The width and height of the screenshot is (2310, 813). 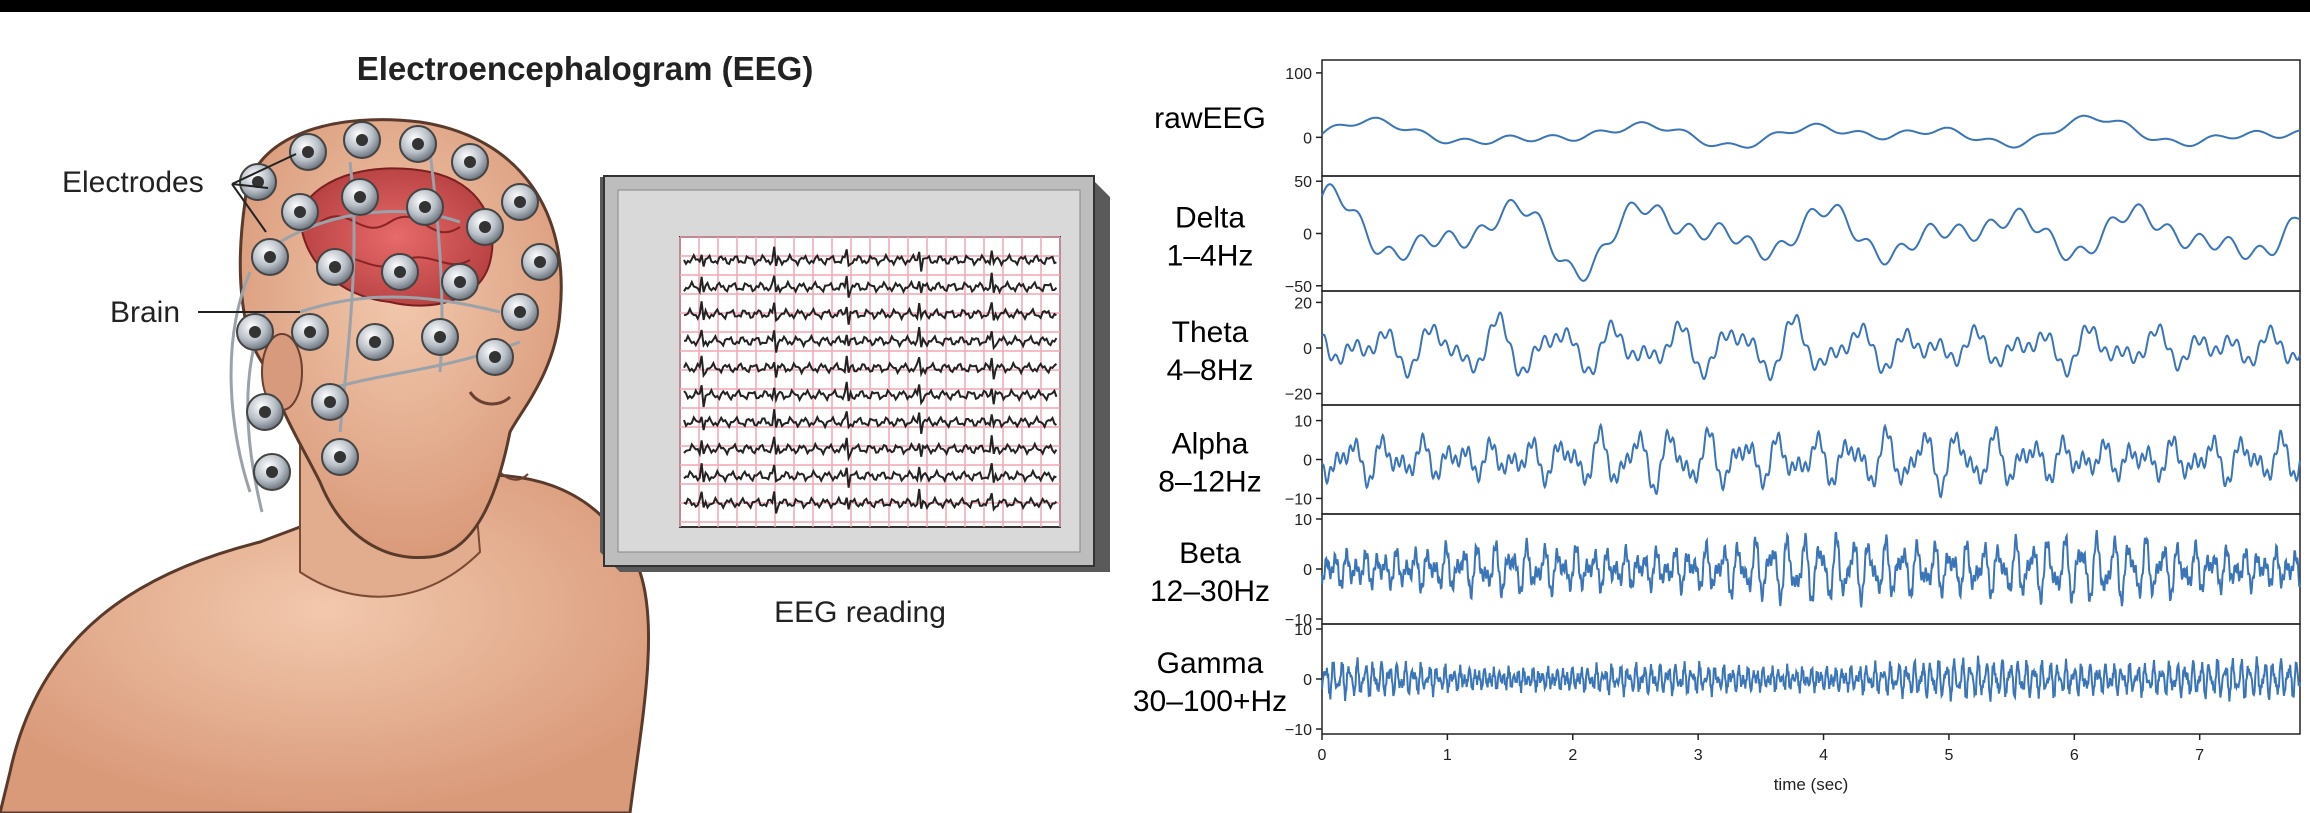 I want to click on eeg-screen-traces, so click(x=870, y=380).